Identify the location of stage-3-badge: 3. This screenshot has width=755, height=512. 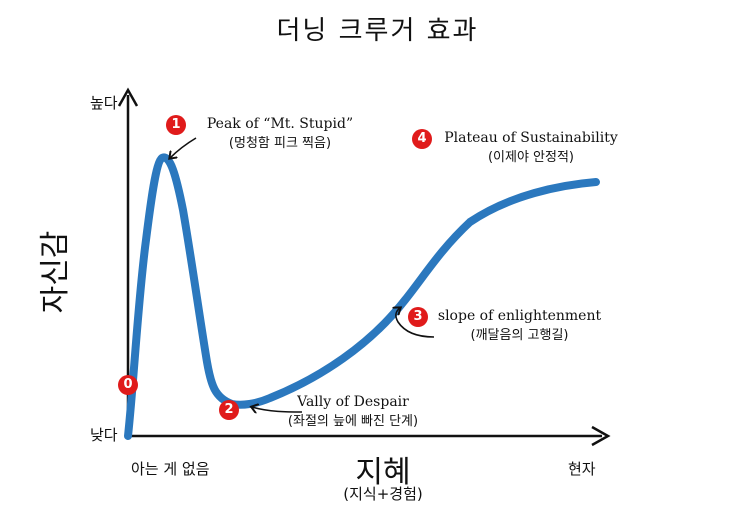
(418, 317).